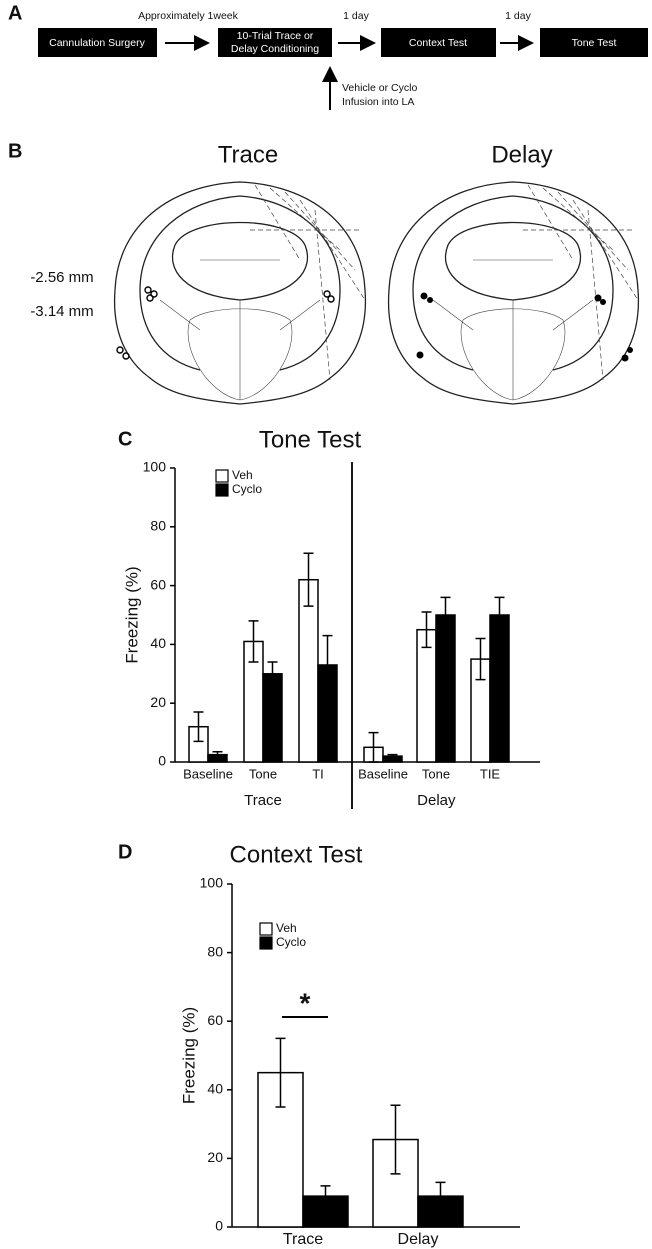  What do you see at coordinates (125, 439) in the screenshot?
I see `panel-label: C` at bounding box center [125, 439].